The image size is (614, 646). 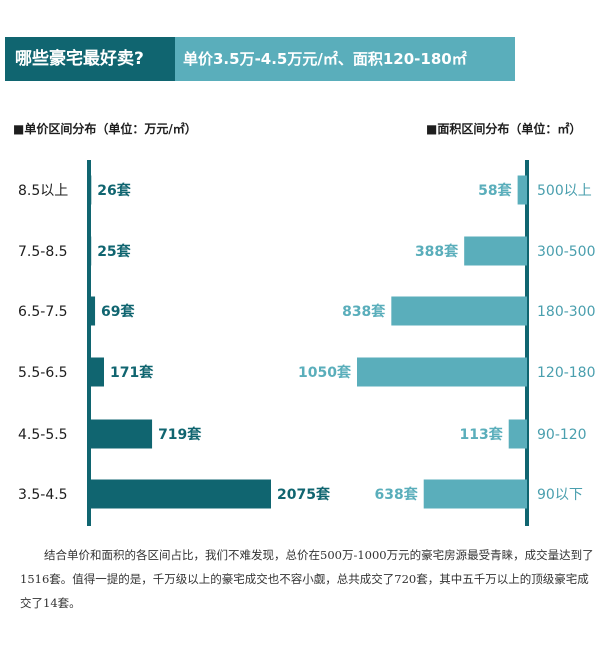 I want to click on price-value-label: 25套, so click(x=113, y=251).